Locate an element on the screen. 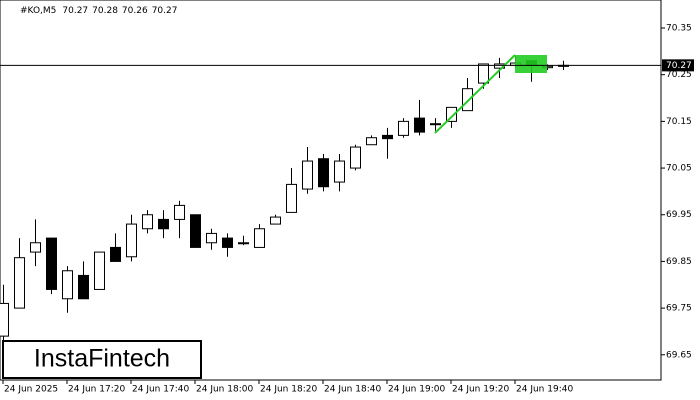  last-price-box is located at coordinates (678, 65).